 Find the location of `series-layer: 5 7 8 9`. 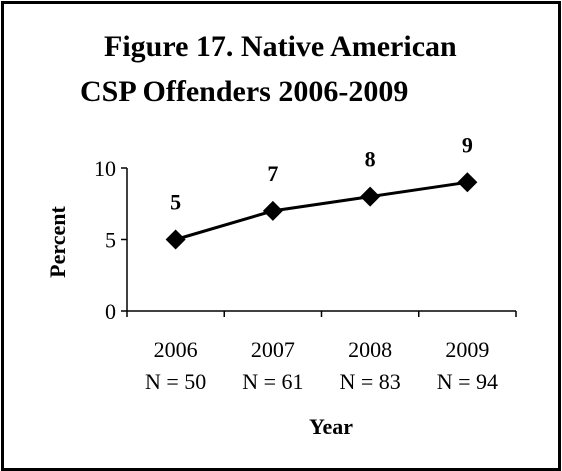

series-layer: 5 7 8 9 is located at coordinates (321, 191).